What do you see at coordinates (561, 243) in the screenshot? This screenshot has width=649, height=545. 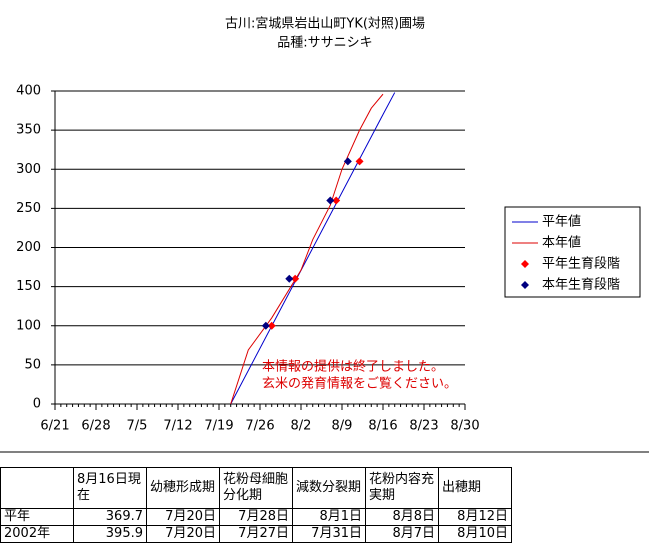 I see `legend-label: 本年値` at bounding box center [561, 243].